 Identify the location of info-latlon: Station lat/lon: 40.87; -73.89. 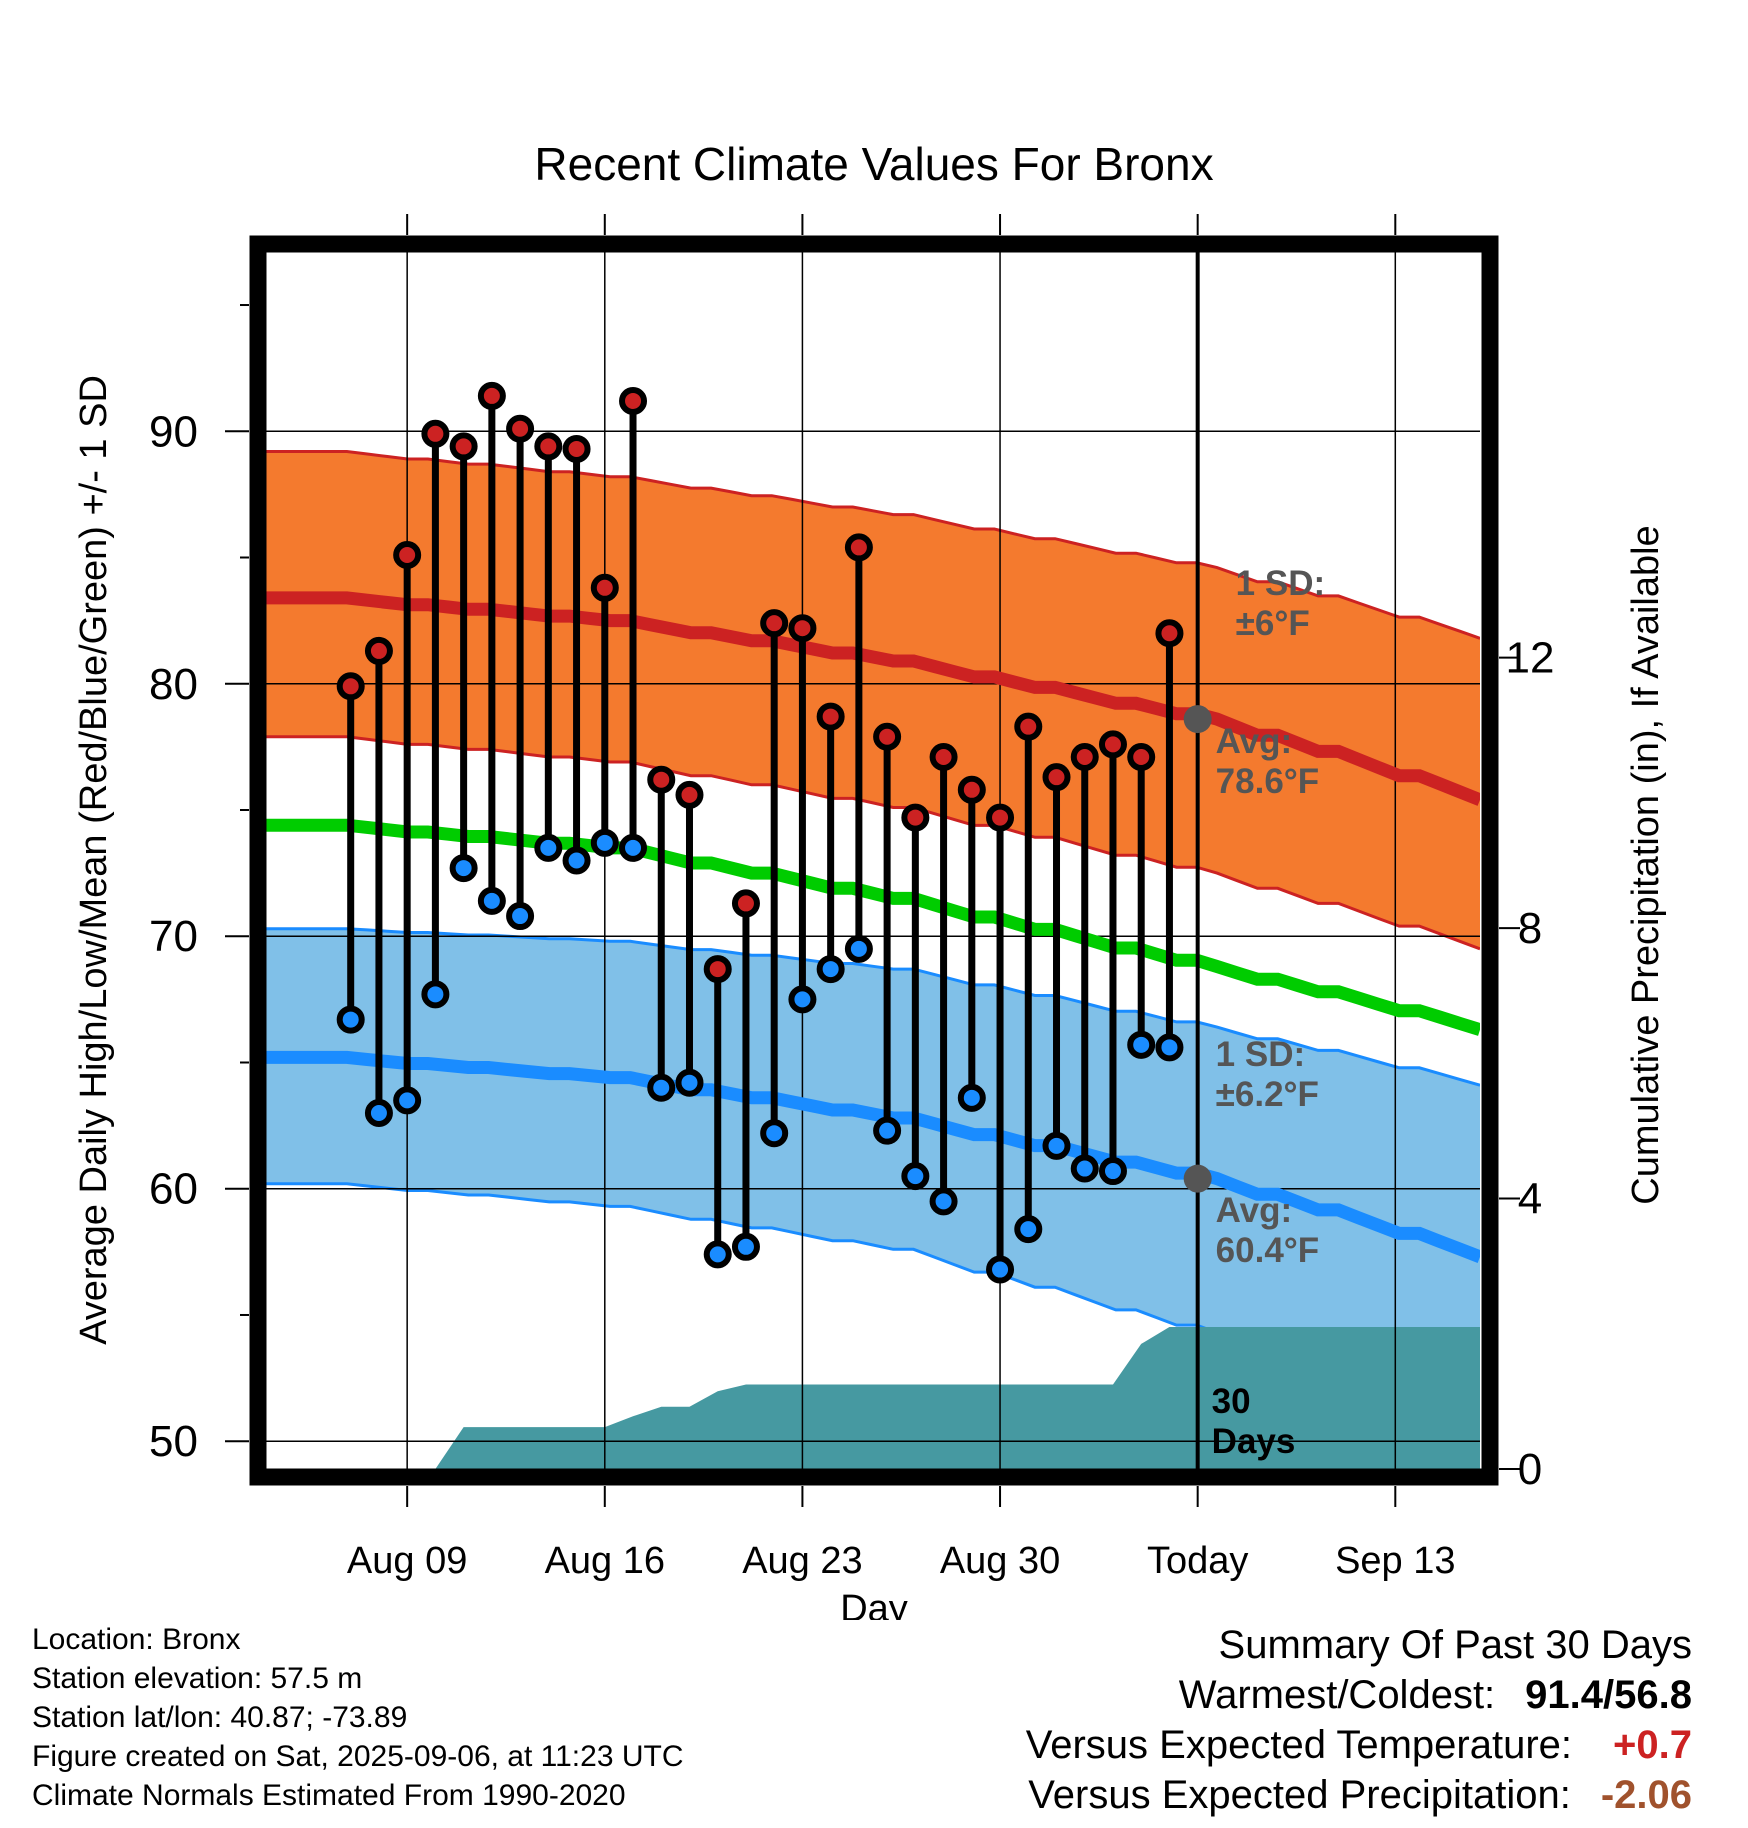
(220, 1717).